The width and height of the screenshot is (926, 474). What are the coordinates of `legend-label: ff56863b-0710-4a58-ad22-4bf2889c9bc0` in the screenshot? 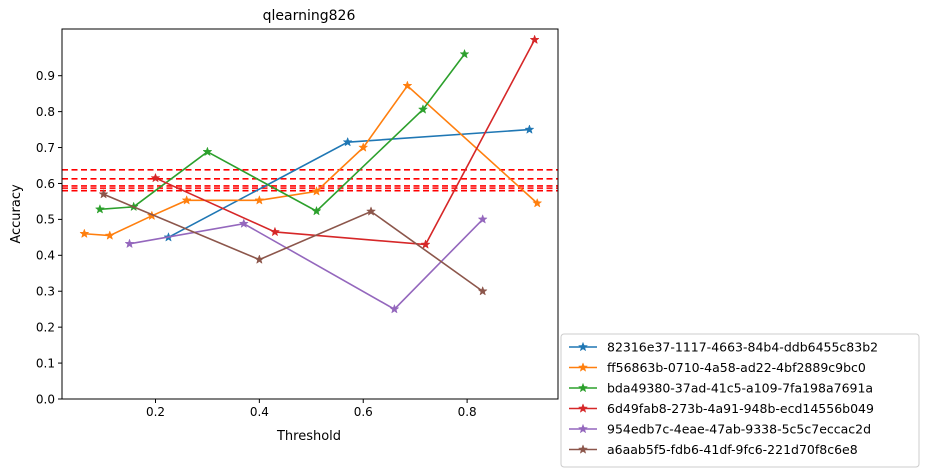 It's located at (736, 367).